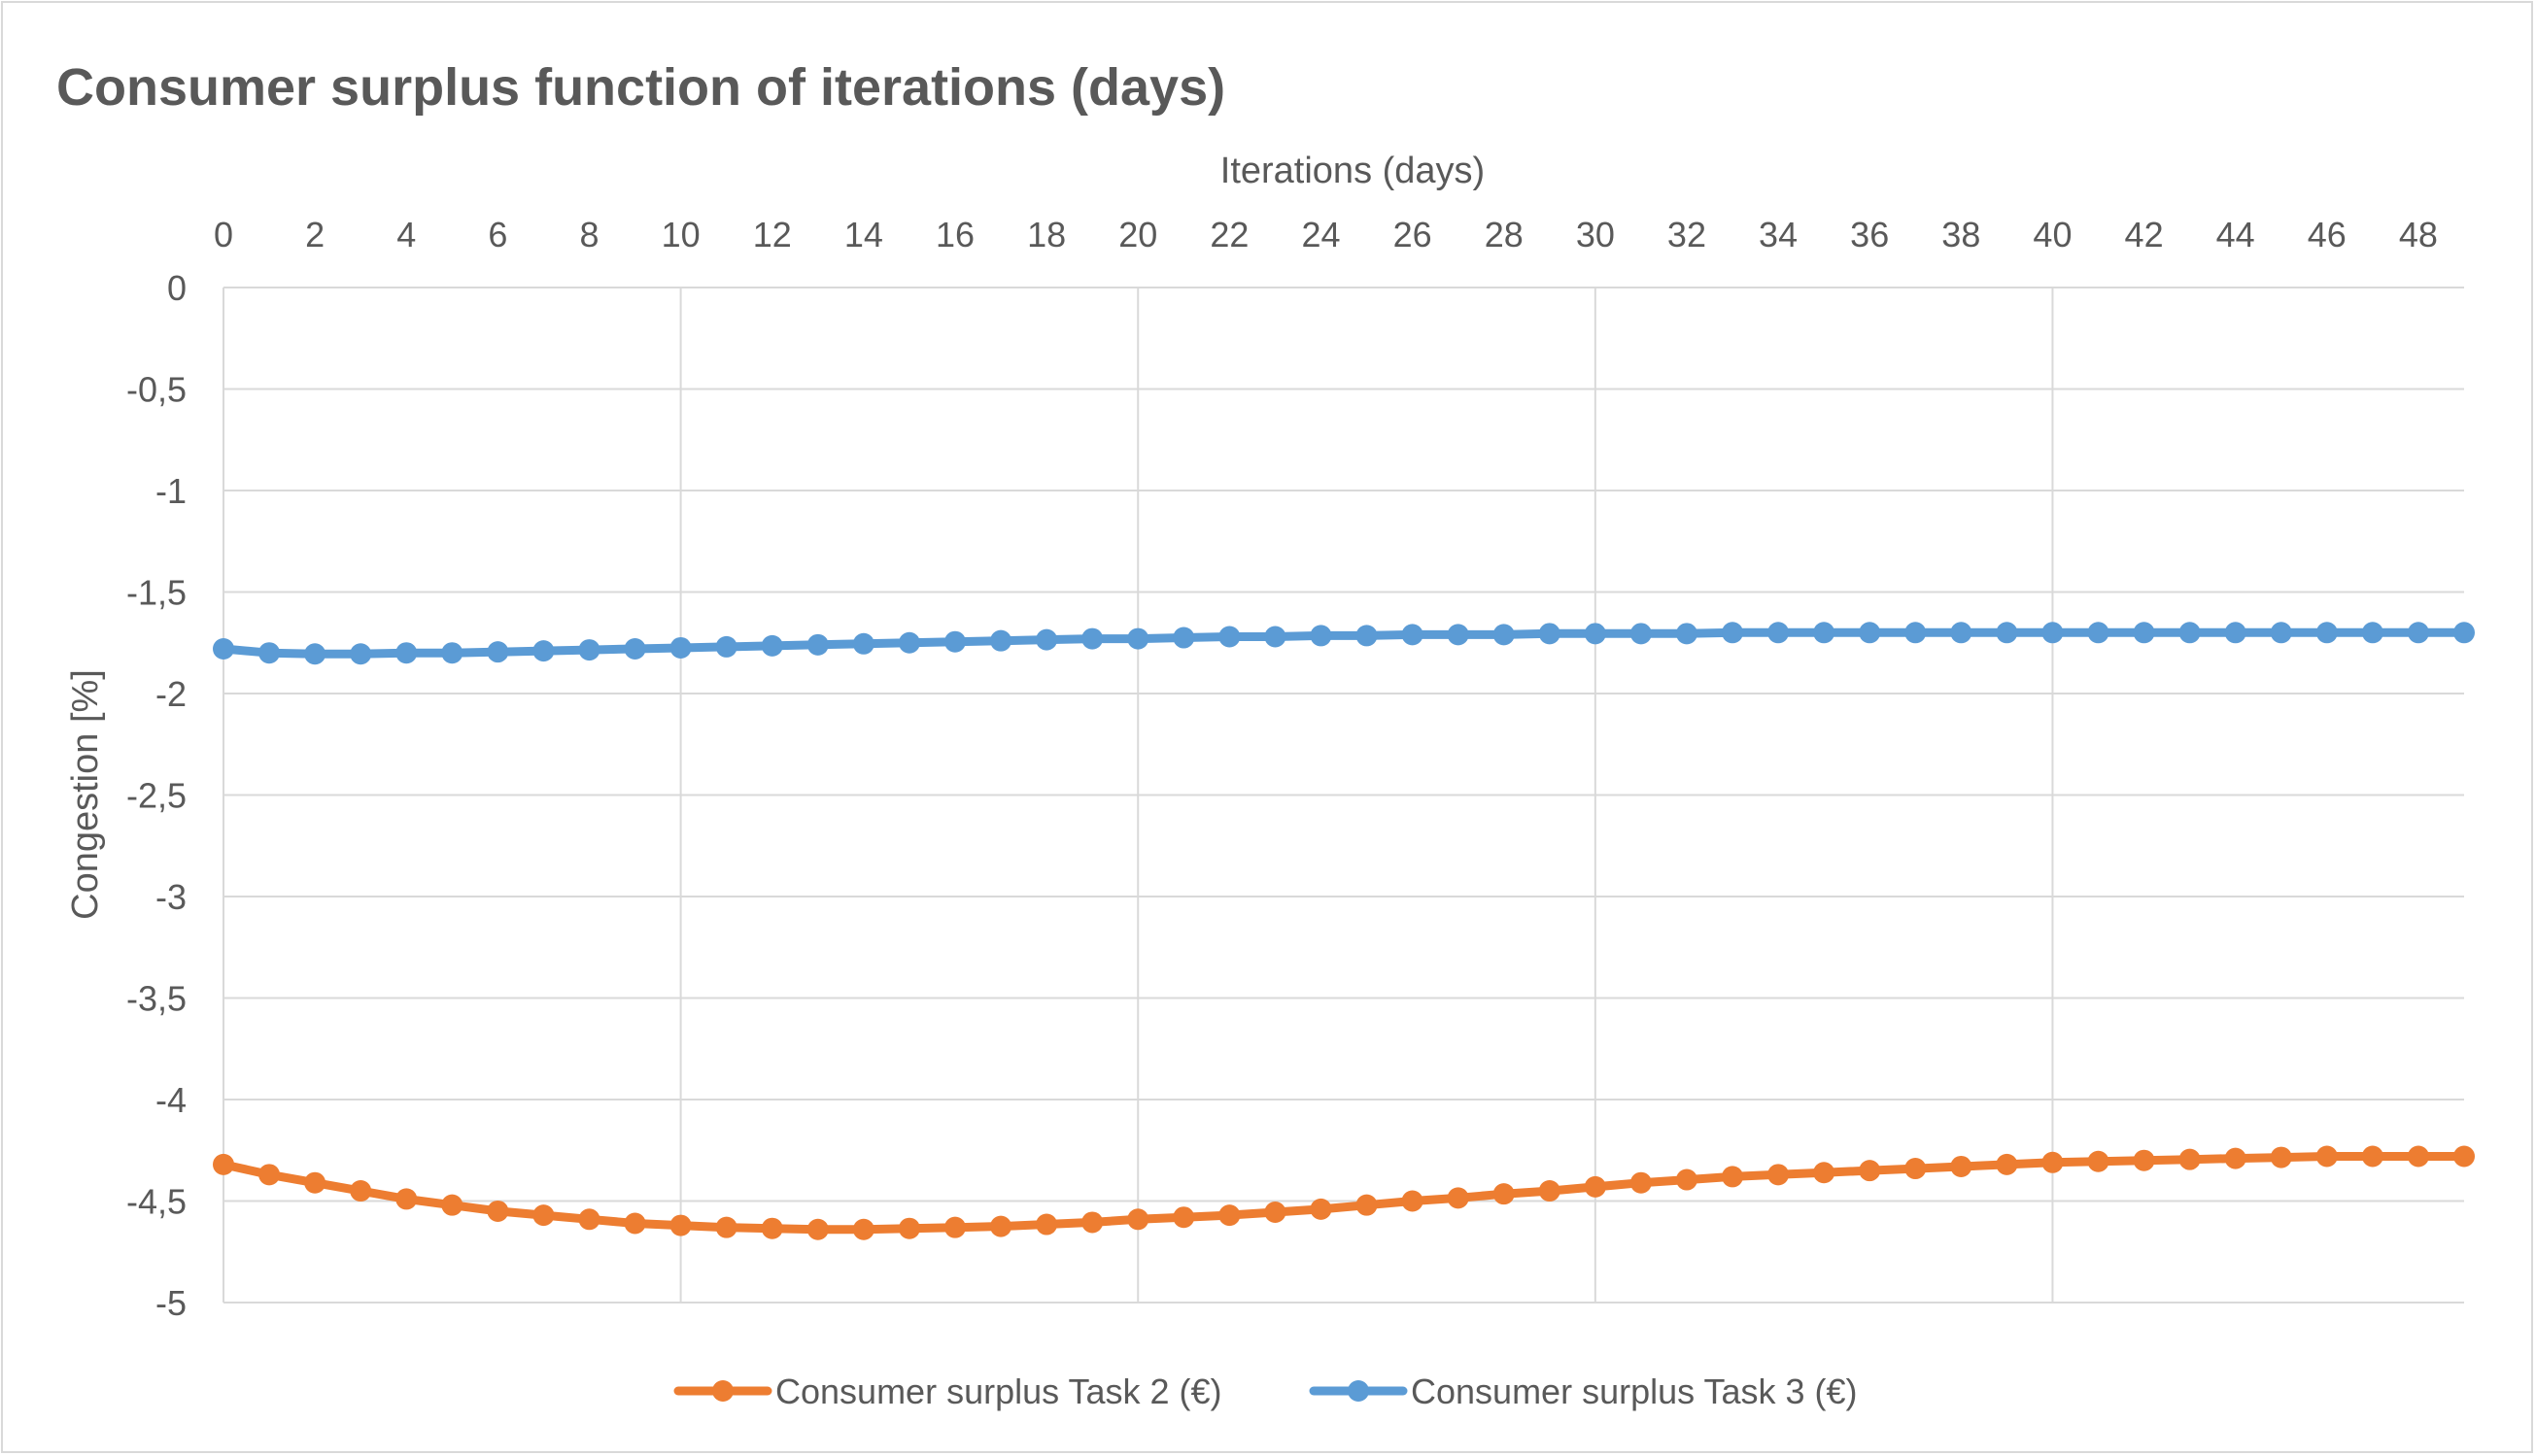 Image resolution: width=2536 pixels, height=1456 pixels. What do you see at coordinates (171, 1100) in the screenshot?
I see `y-tick-label: -4` at bounding box center [171, 1100].